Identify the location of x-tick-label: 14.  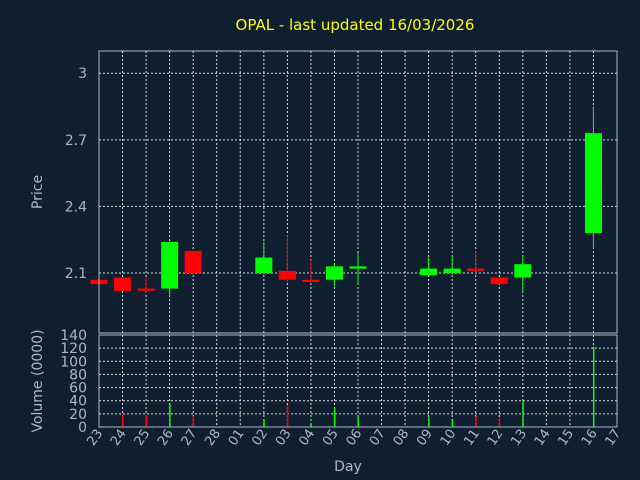
(543, 438).